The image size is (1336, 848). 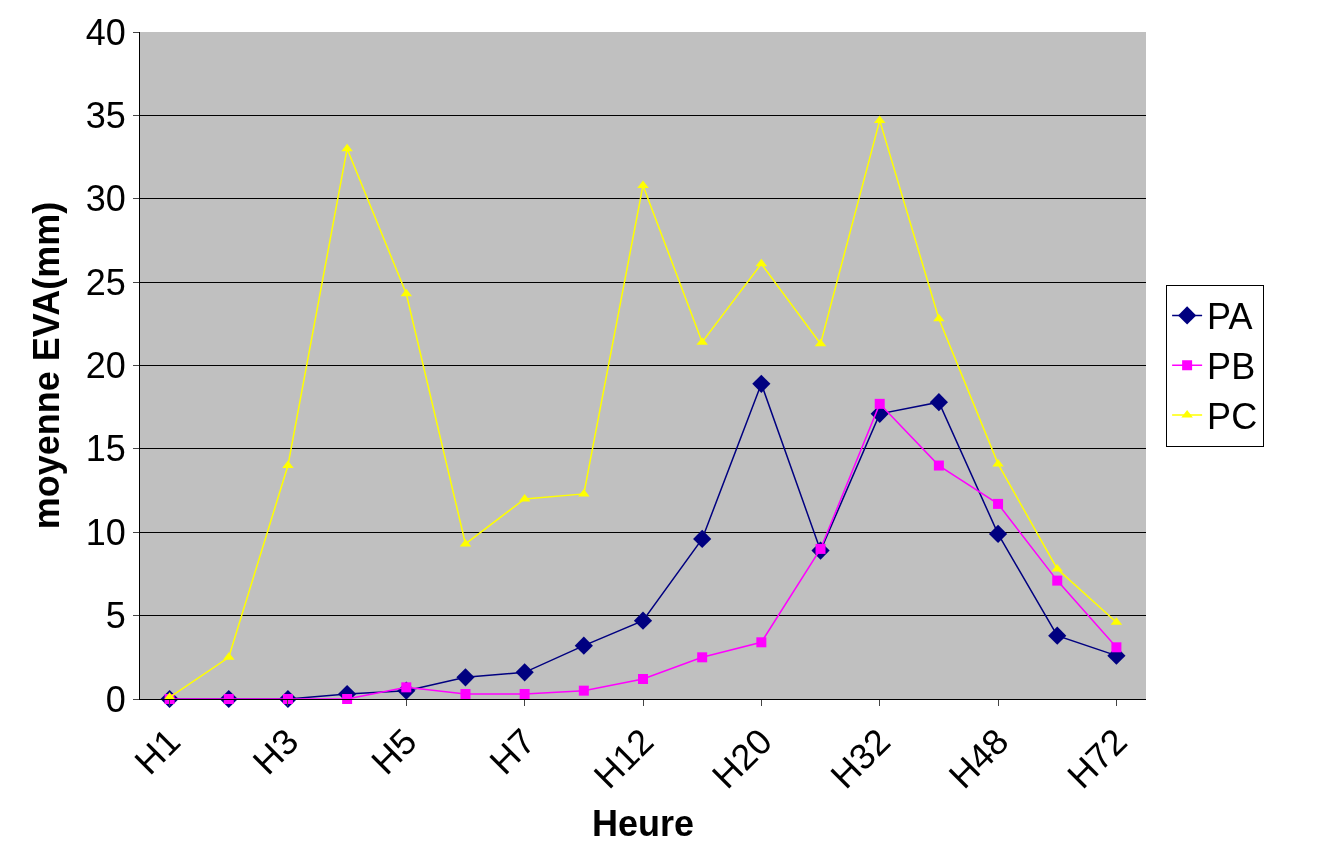 I want to click on x-tick-label: H1, so click(x=157, y=751).